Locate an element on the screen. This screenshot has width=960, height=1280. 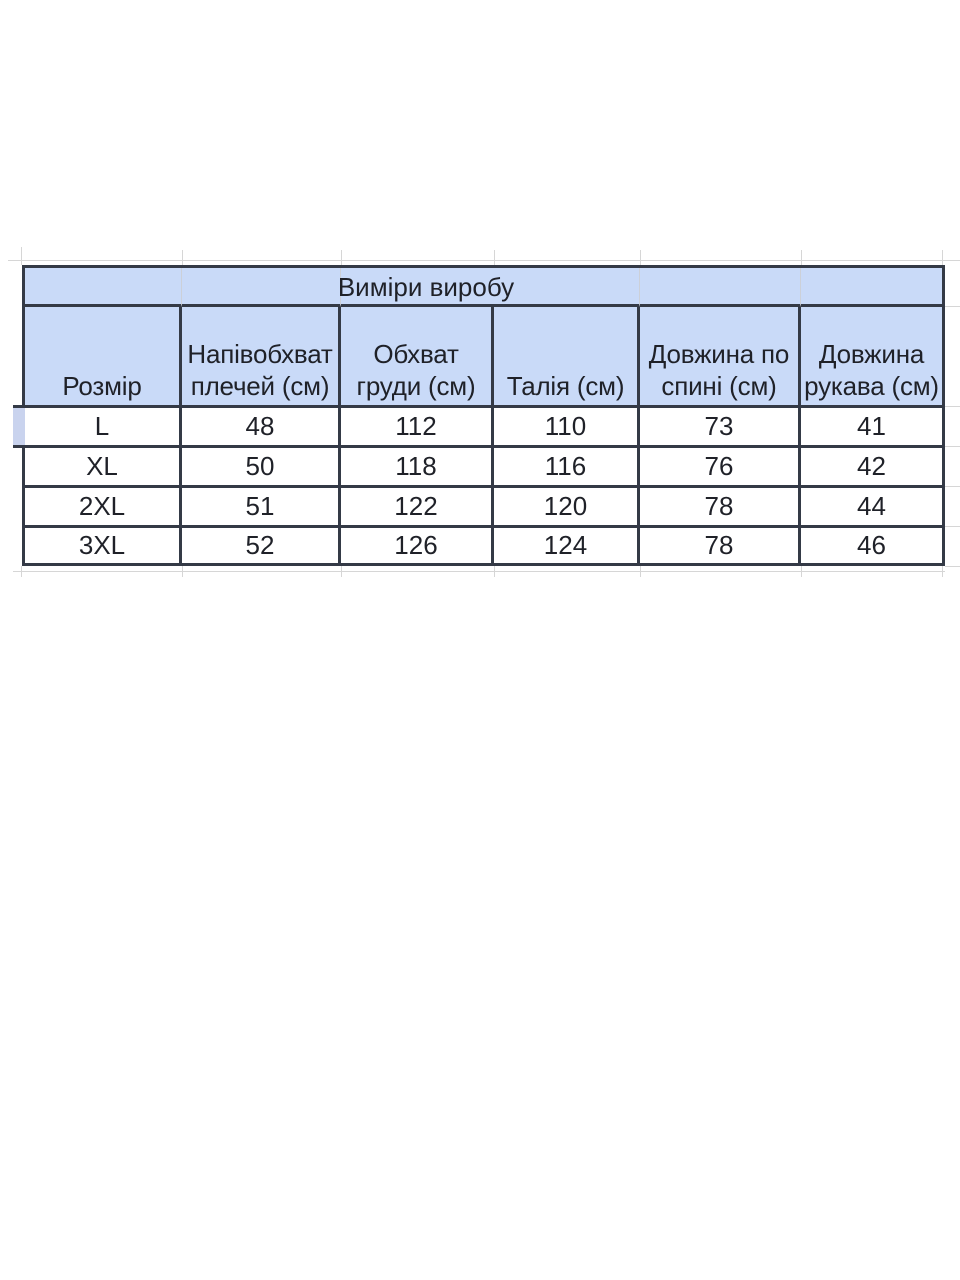
table-cell: 44 is located at coordinates (871, 508).